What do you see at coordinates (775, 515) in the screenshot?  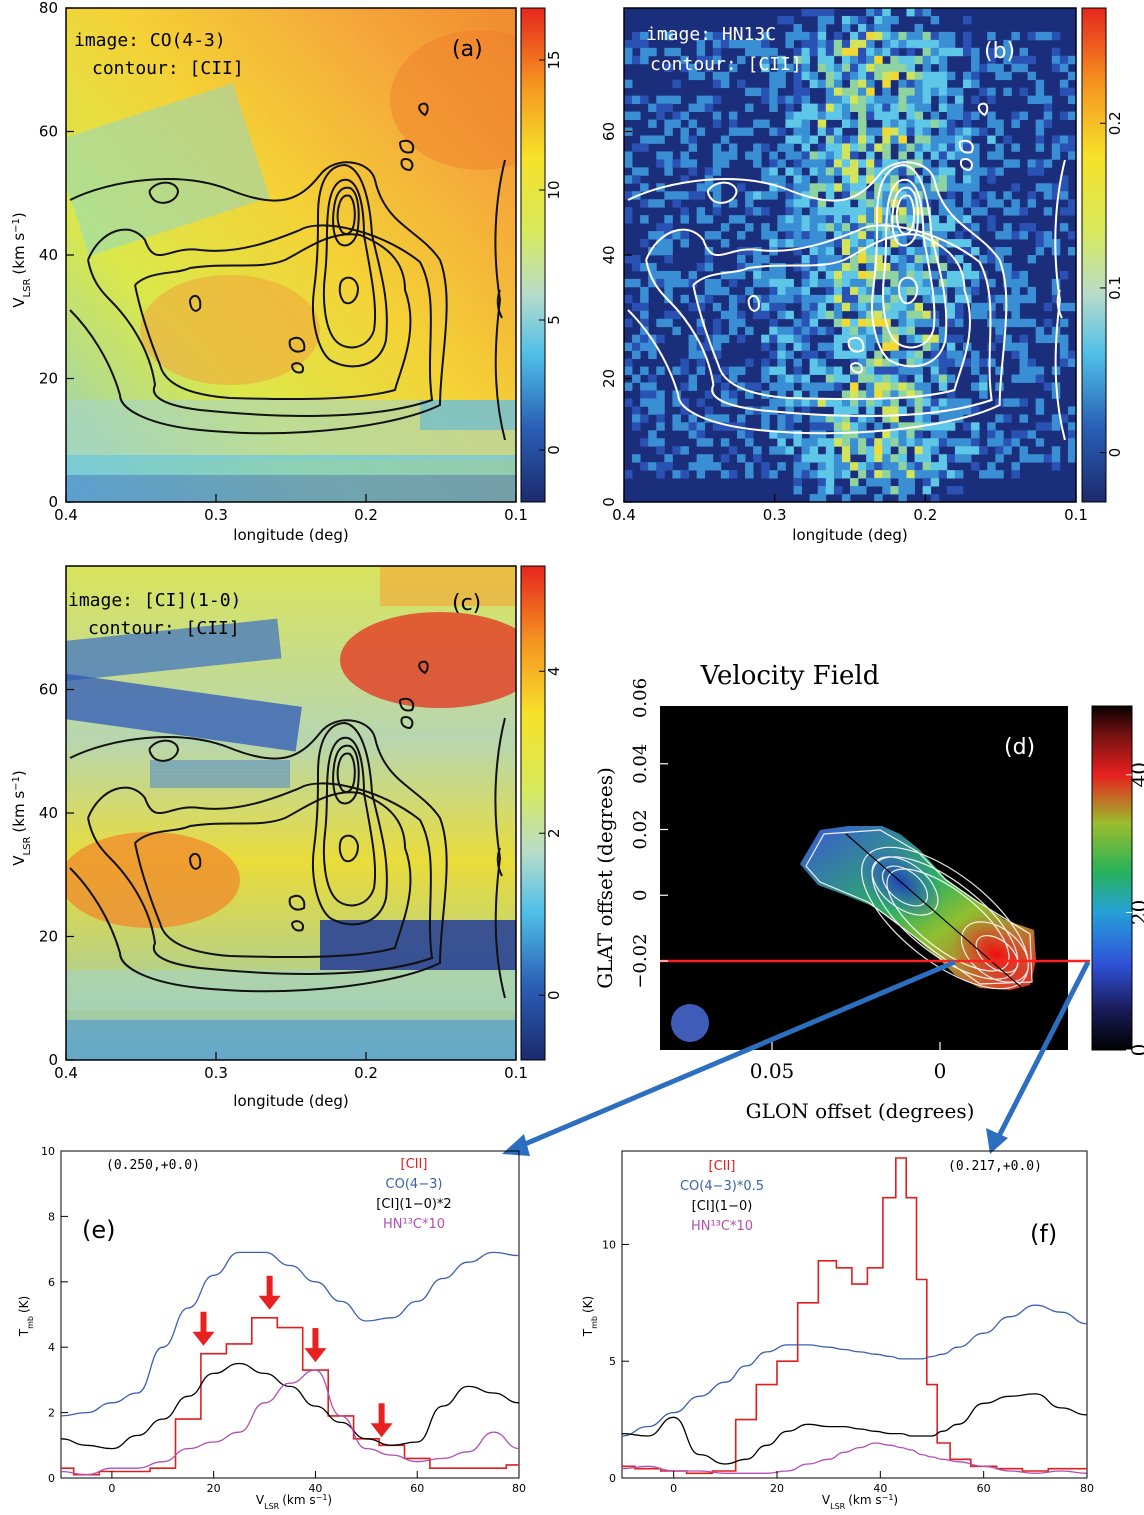 I see `xtick-label: 0.3` at bounding box center [775, 515].